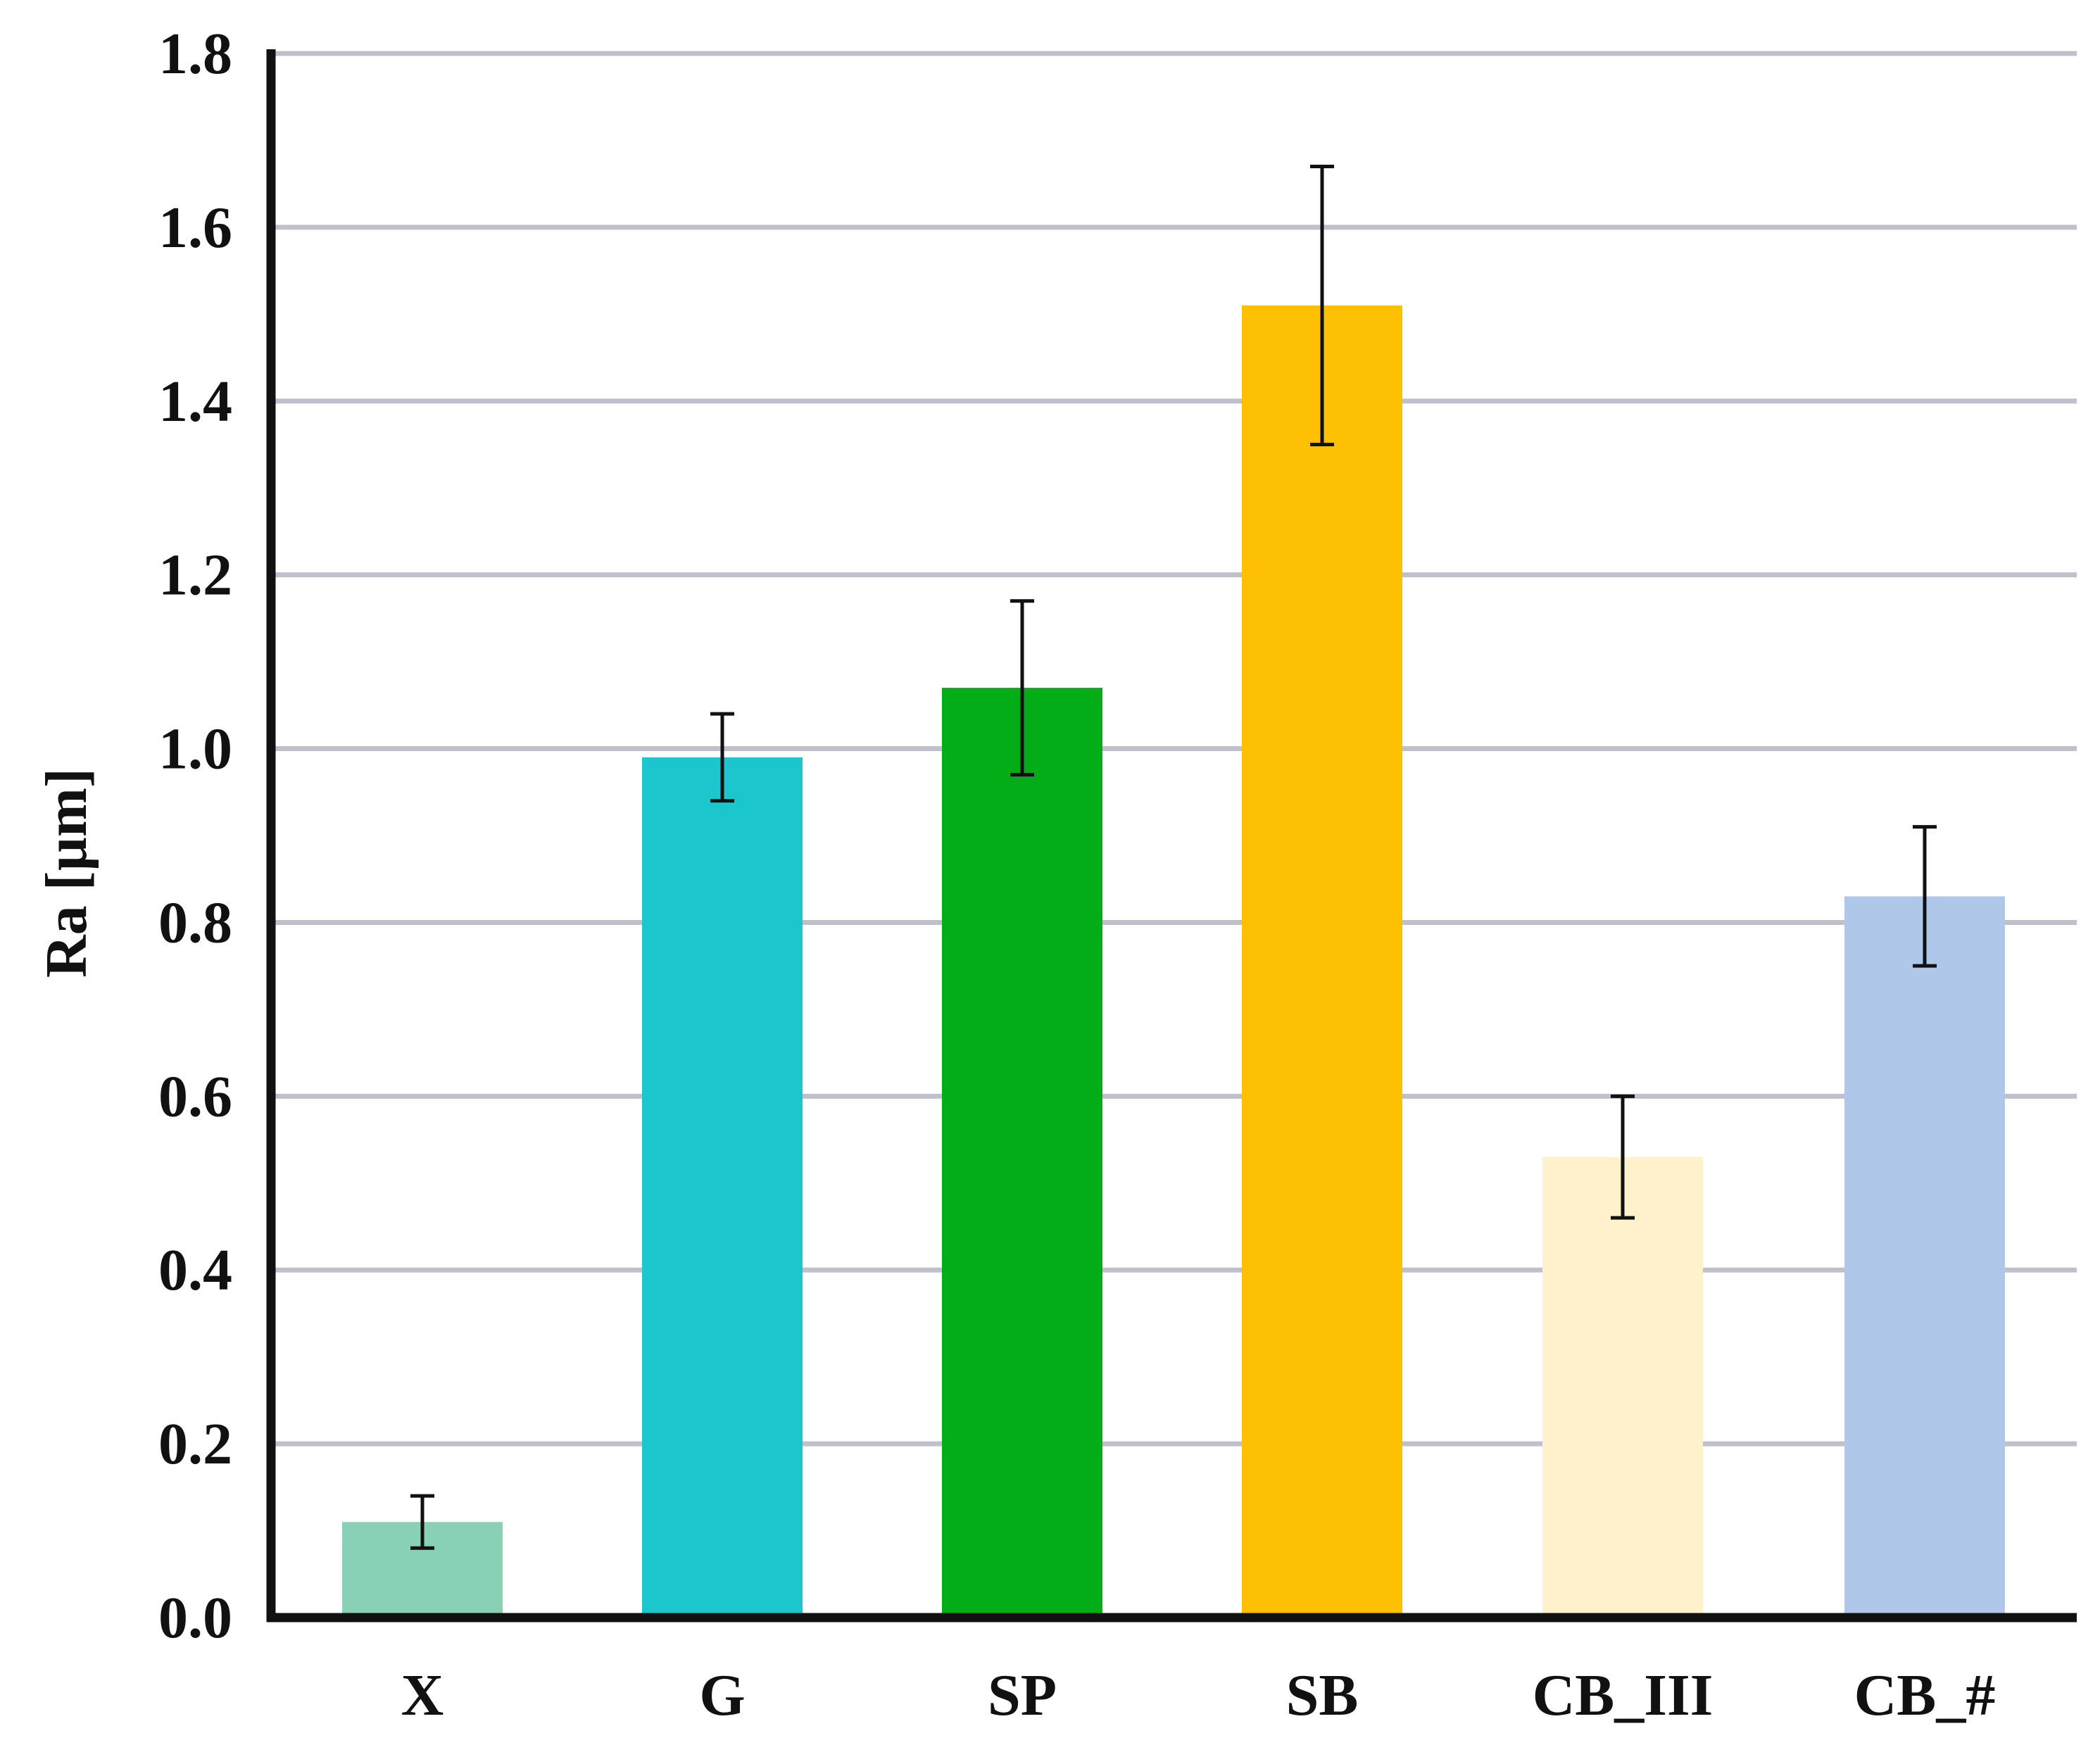  What do you see at coordinates (66, 873) in the screenshot?
I see `y-axis-title: Ra [µm]` at bounding box center [66, 873].